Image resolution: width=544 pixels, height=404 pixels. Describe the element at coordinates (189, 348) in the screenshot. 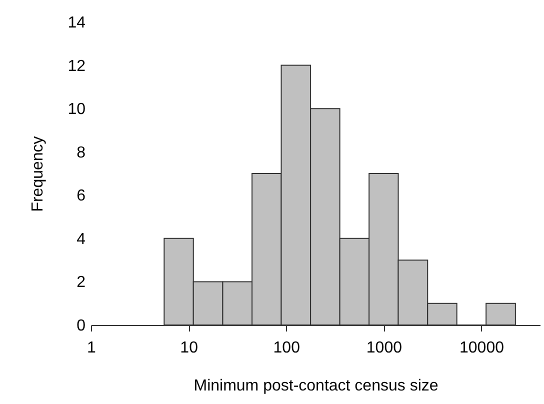

I see `x-tick-label: 10` at that location.